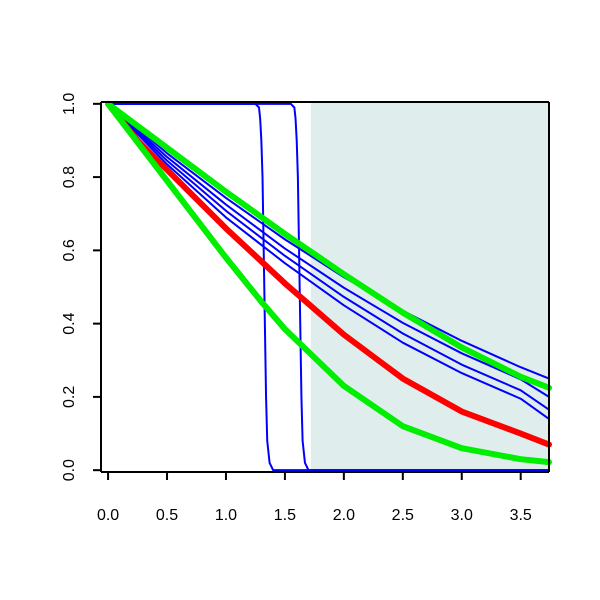  I want to click on y-tick-label: 1.0, so click(69, 104).